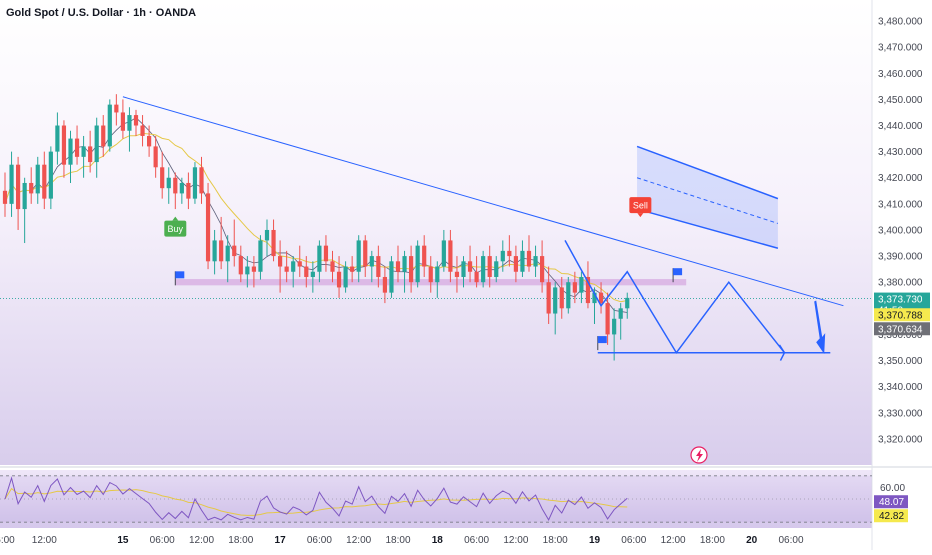  I want to click on channel-upper, so click(707, 172).